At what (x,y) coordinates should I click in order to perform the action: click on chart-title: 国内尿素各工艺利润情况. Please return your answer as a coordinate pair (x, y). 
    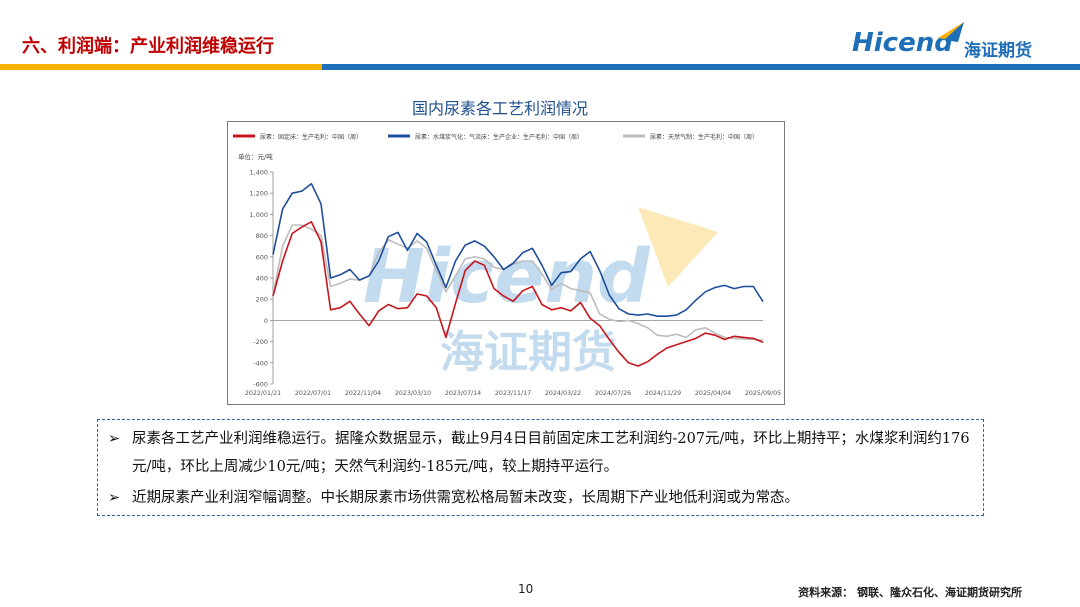
    Looking at the image, I should click on (499, 108).